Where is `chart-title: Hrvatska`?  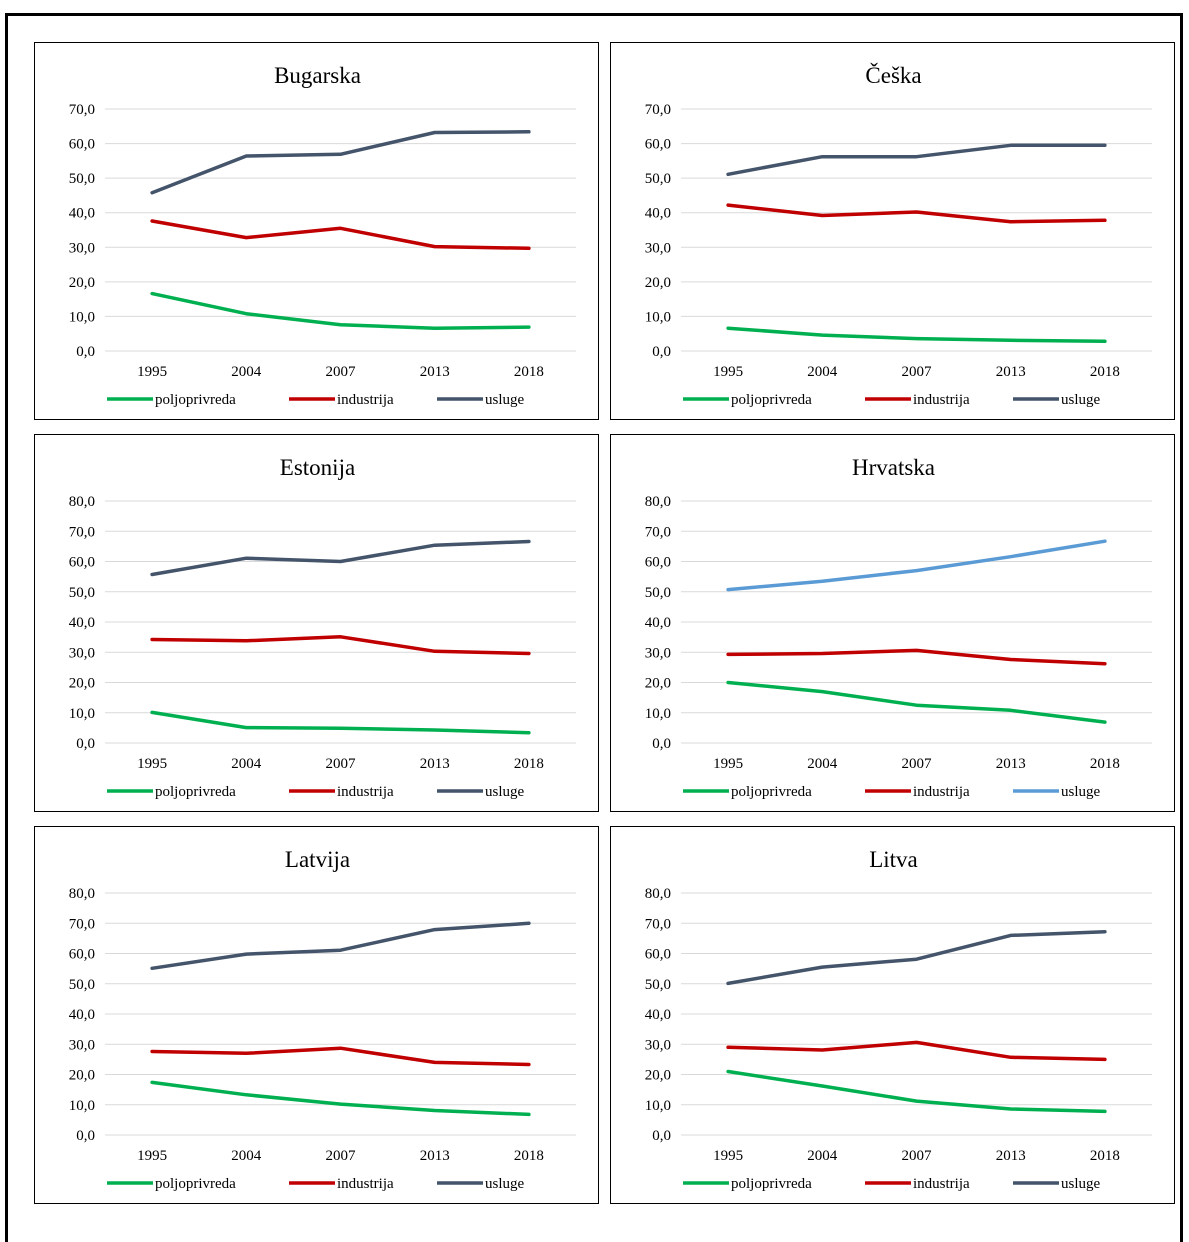
chart-title: Hrvatska is located at coordinates (893, 467).